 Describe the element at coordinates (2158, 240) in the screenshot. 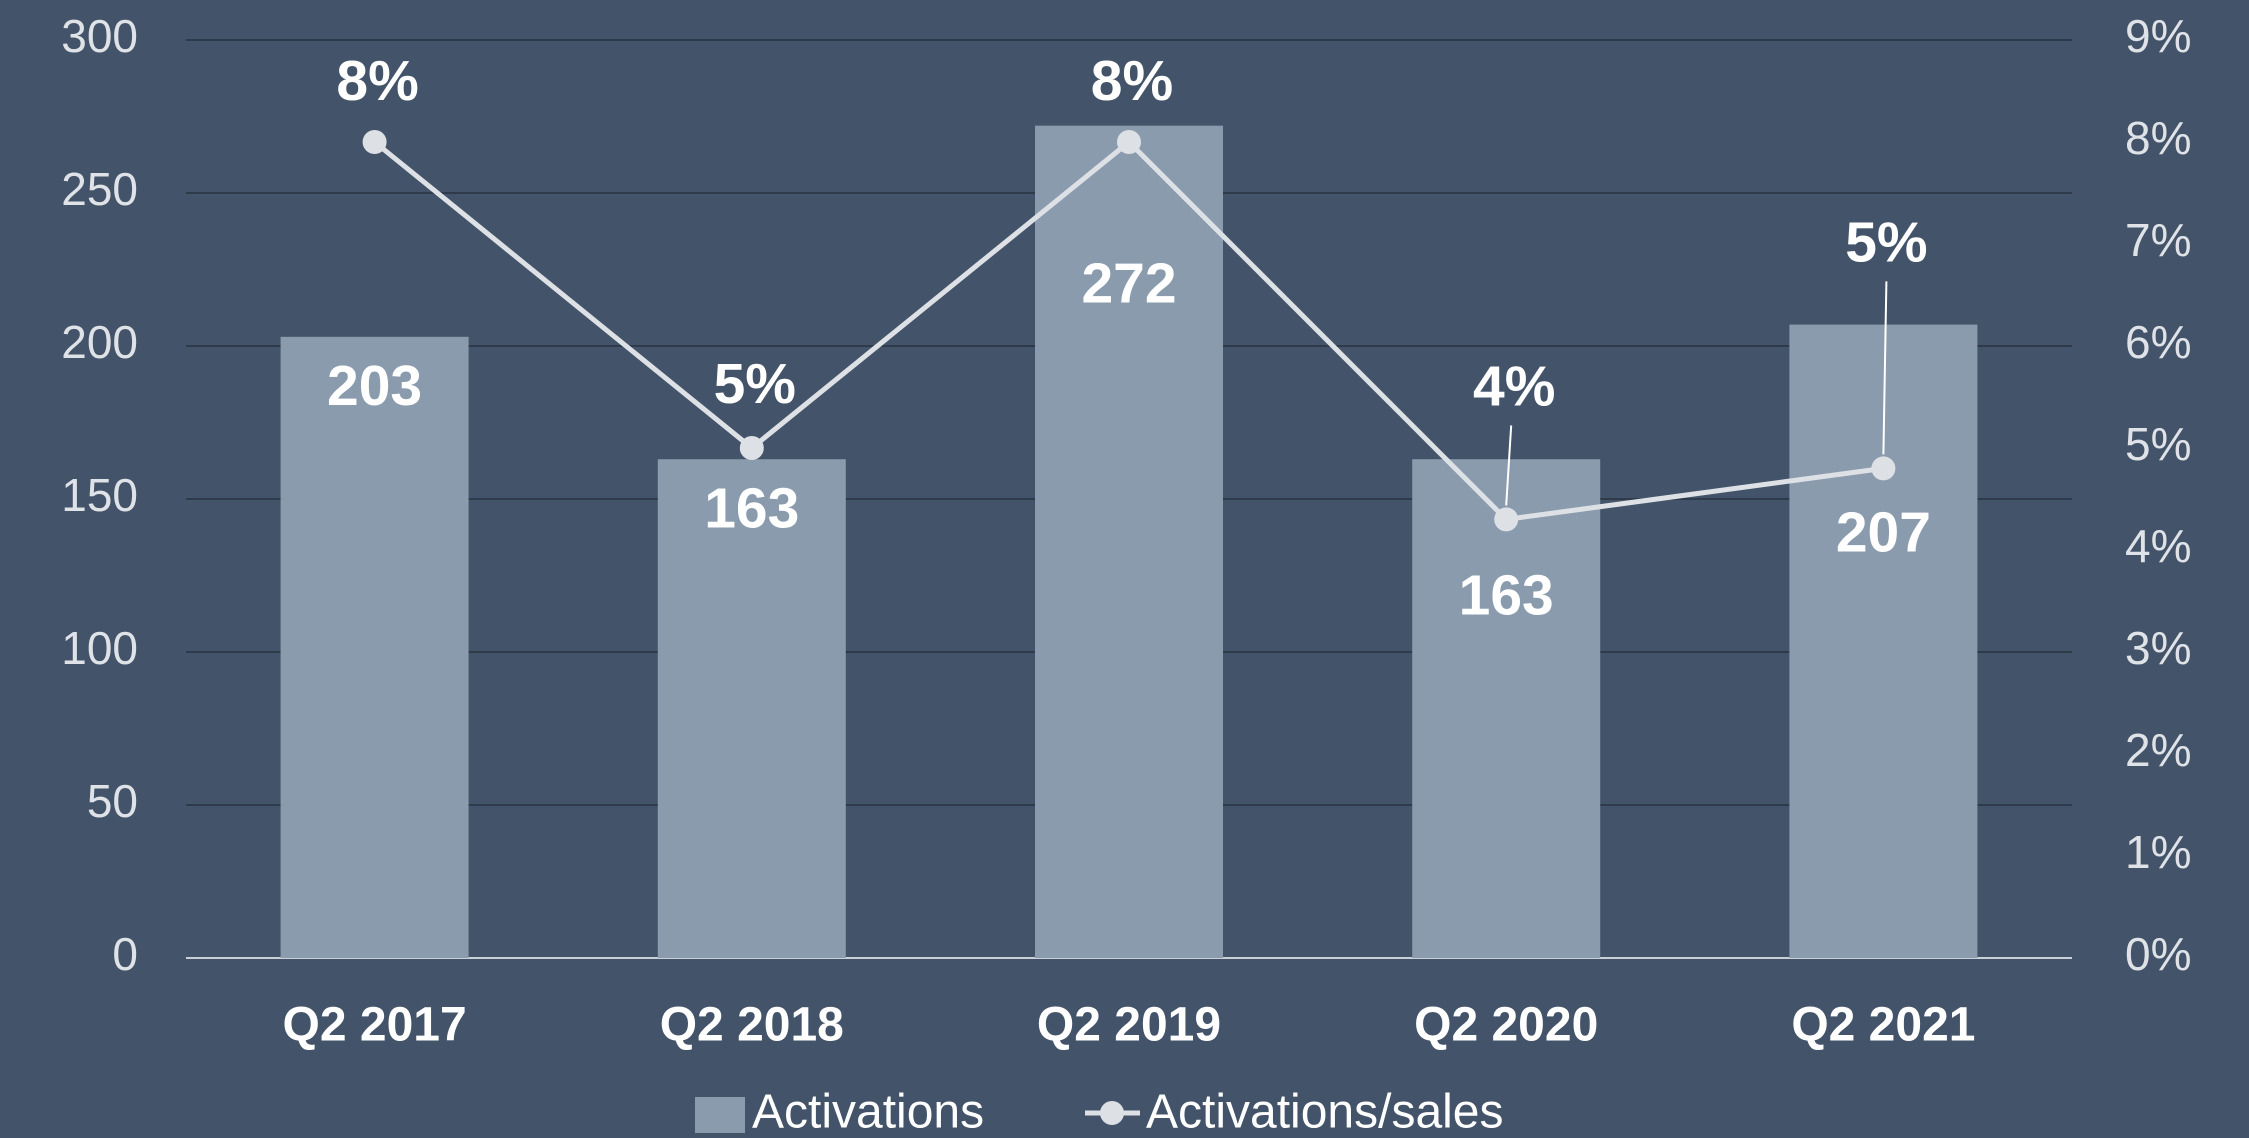

I see `y2-tick-label: 7%` at that location.